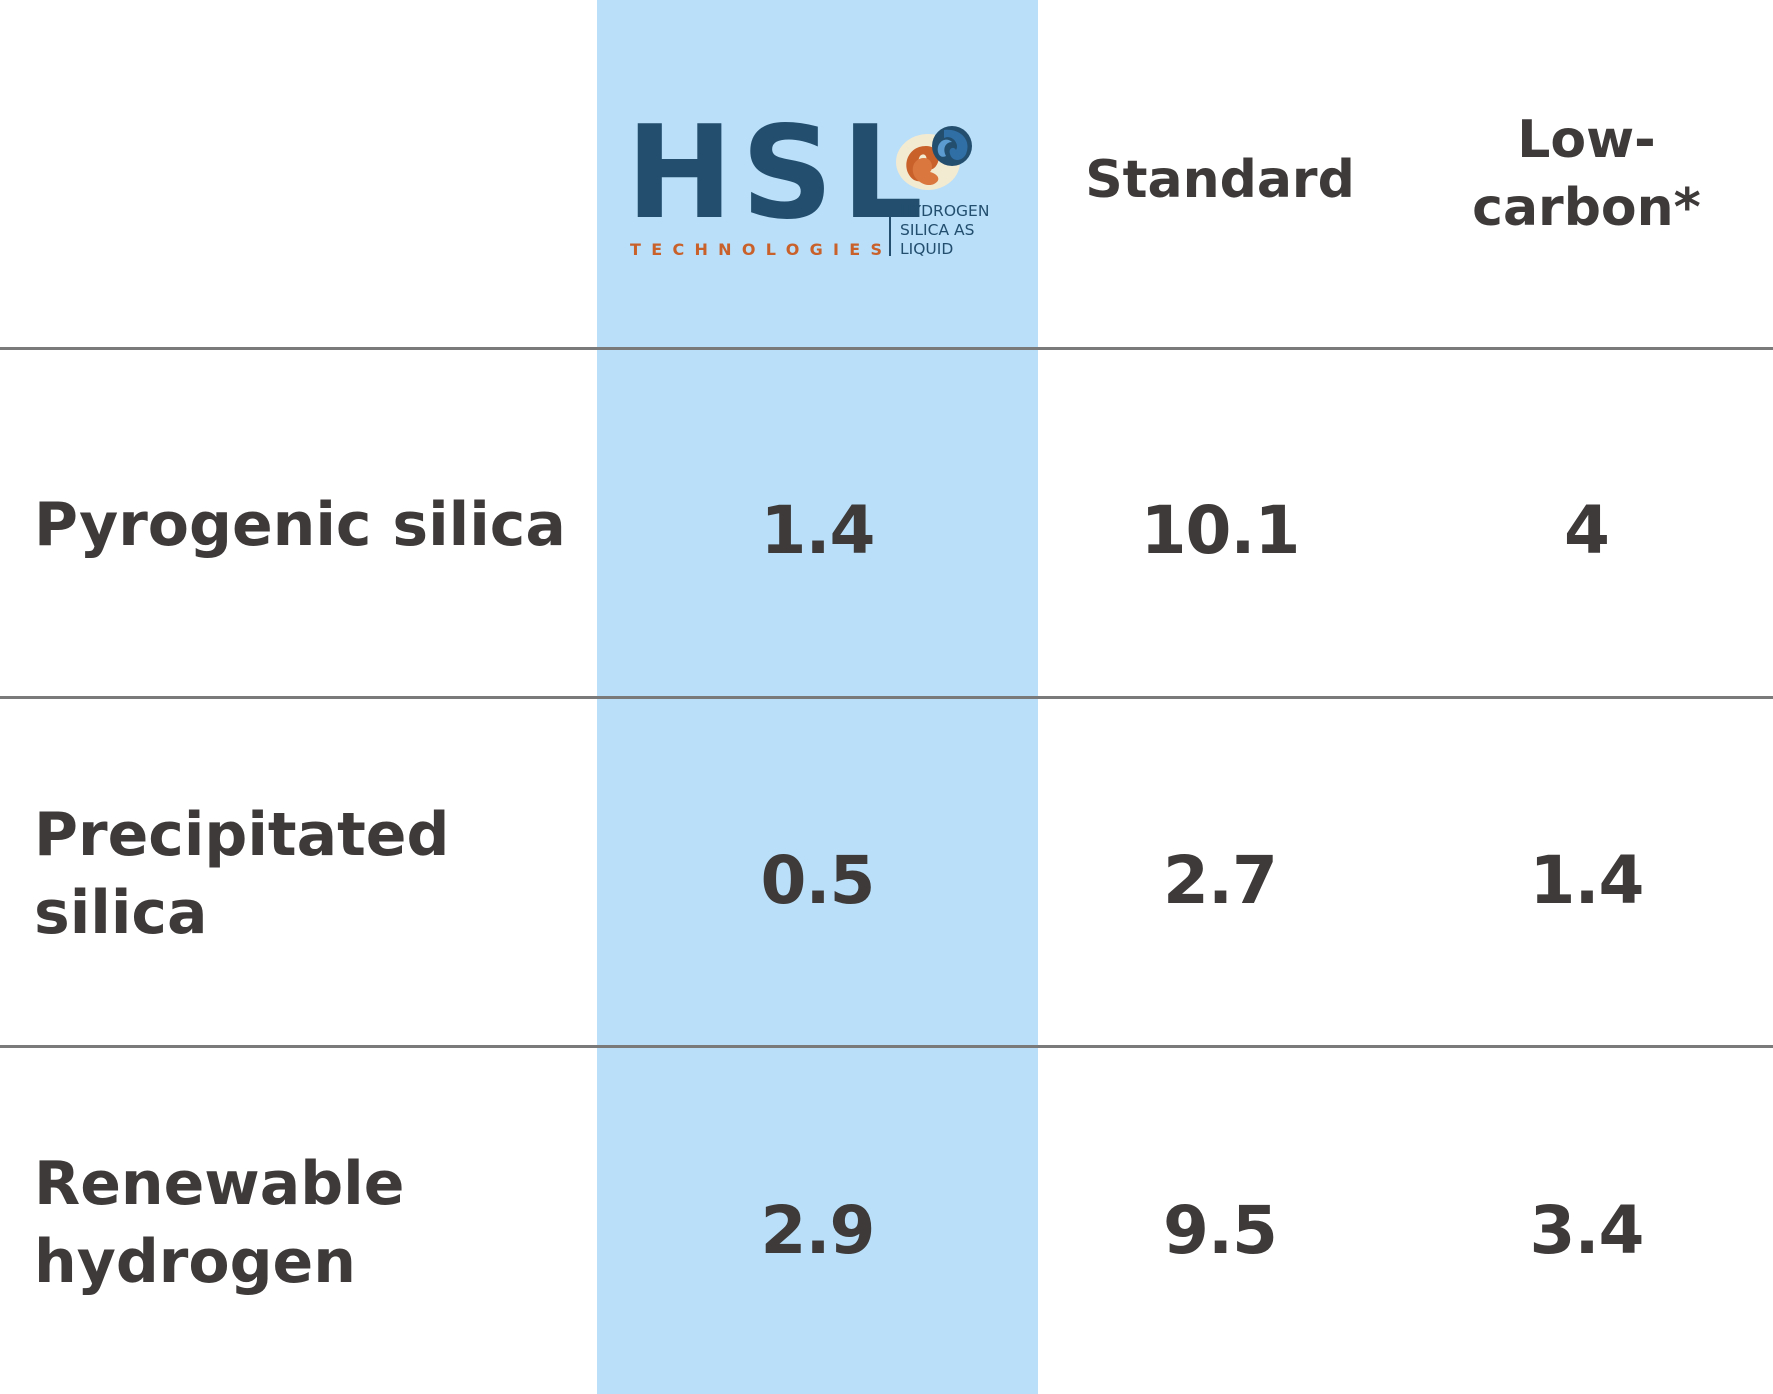  Describe the element at coordinates (1220, 880) in the screenshot. I see `cell-standard: 2.7` at that location.